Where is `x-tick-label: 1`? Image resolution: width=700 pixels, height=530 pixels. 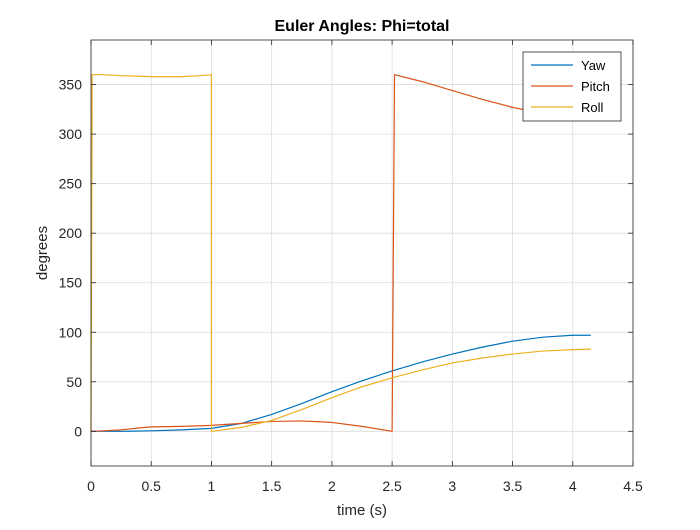 x-tick-label: 1 is located at coordinates (212, 486).